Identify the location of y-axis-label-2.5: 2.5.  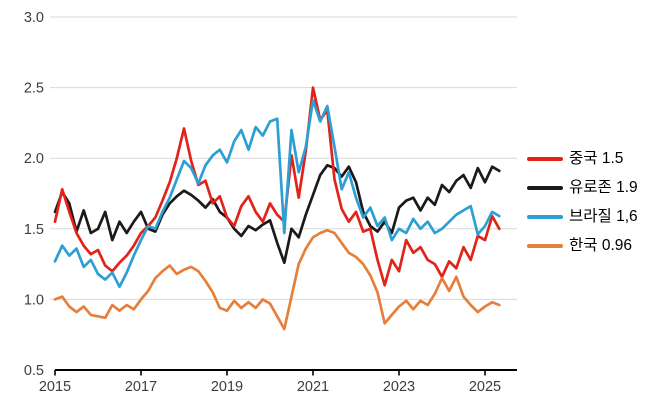
(34, 89).